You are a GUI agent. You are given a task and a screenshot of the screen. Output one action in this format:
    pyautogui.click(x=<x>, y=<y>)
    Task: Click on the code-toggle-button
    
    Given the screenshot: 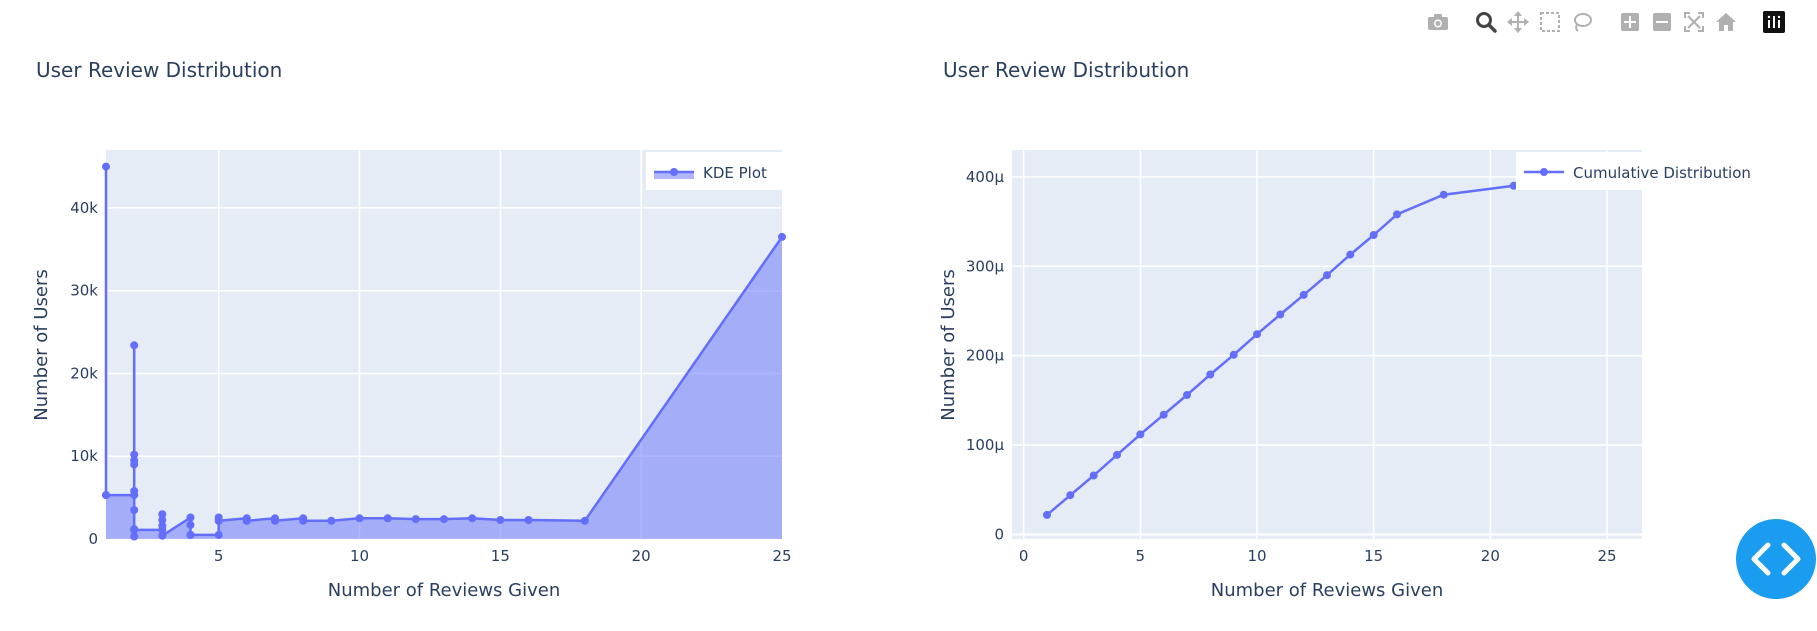 What is the action you would take?
    pyautogui.click(x=1776, y=559)
    